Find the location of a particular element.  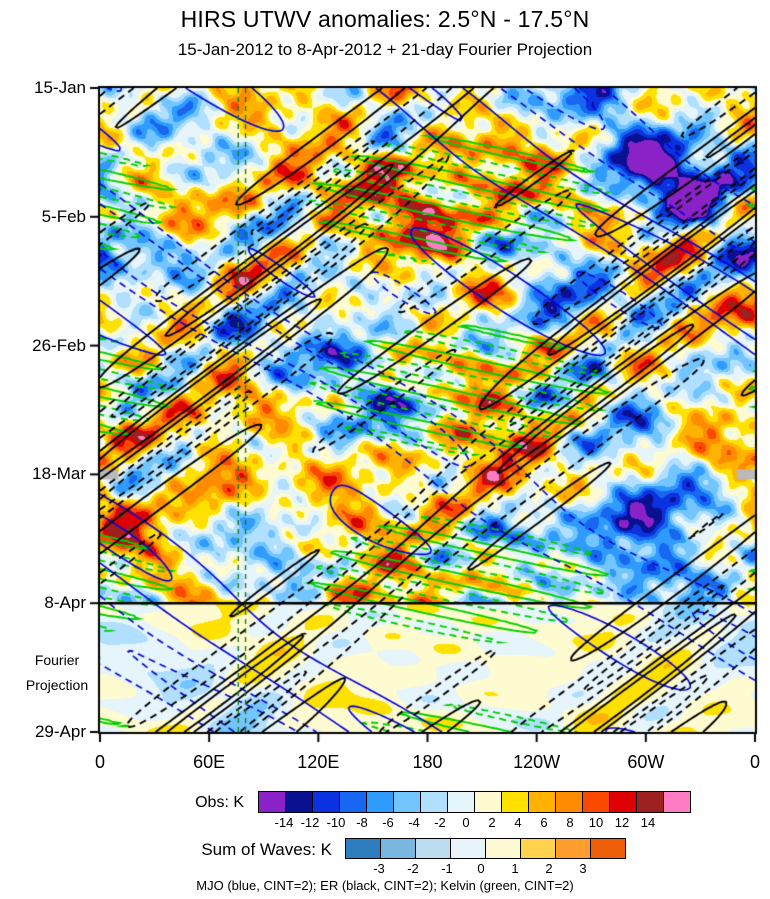

colorbar-tick-label: 3 is located at coordinates (583, 868).